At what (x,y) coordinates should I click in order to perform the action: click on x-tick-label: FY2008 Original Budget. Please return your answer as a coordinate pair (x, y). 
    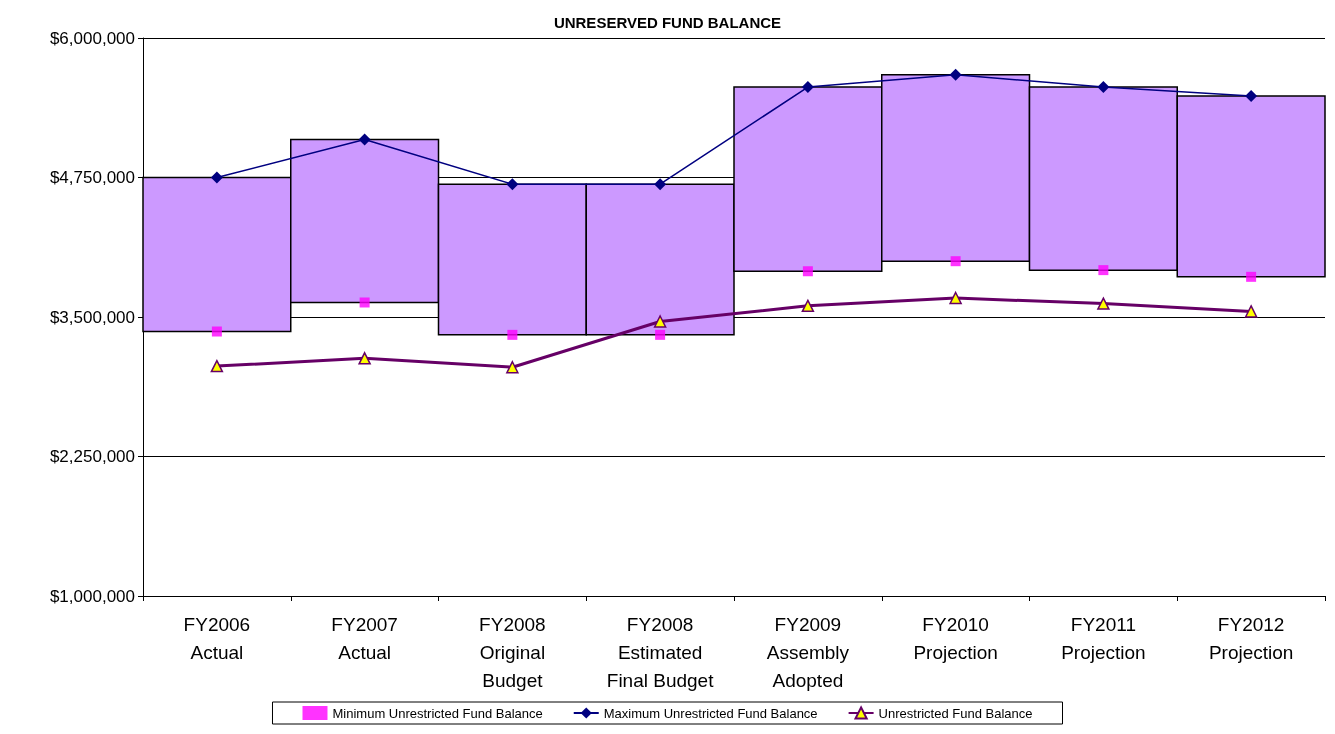
    Looking at the image, I should click on (512, 652).